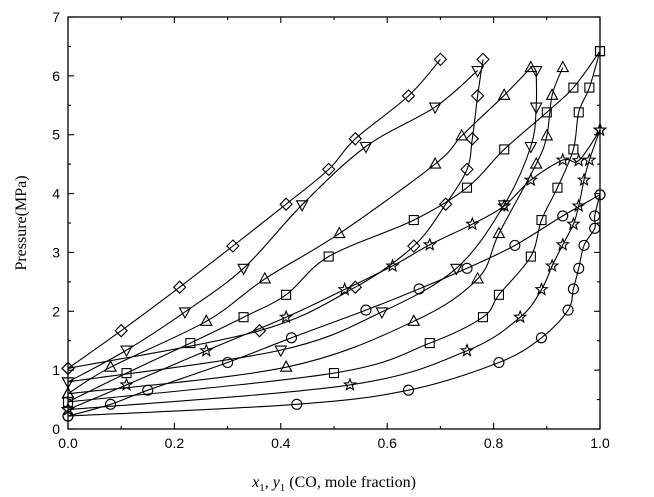 This screenshot has height=497, width=654. What do you see at coordinates (281, 443) in the screenshot?
I see `x-tick-label: 0.4` at bounding box center [281, 443].